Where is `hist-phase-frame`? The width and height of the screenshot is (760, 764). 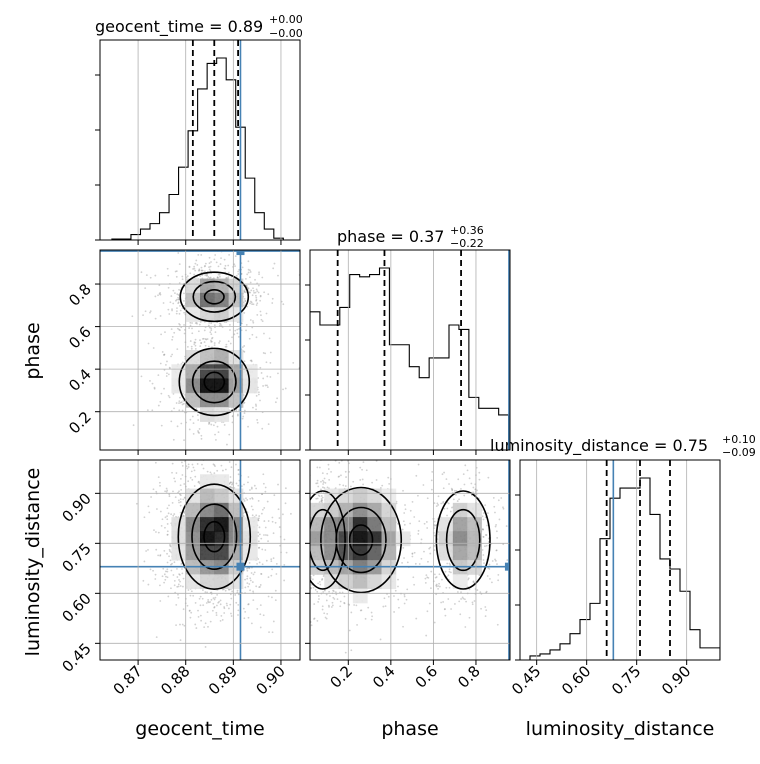 hist-phase-frame is located at coordinates (410, 350).